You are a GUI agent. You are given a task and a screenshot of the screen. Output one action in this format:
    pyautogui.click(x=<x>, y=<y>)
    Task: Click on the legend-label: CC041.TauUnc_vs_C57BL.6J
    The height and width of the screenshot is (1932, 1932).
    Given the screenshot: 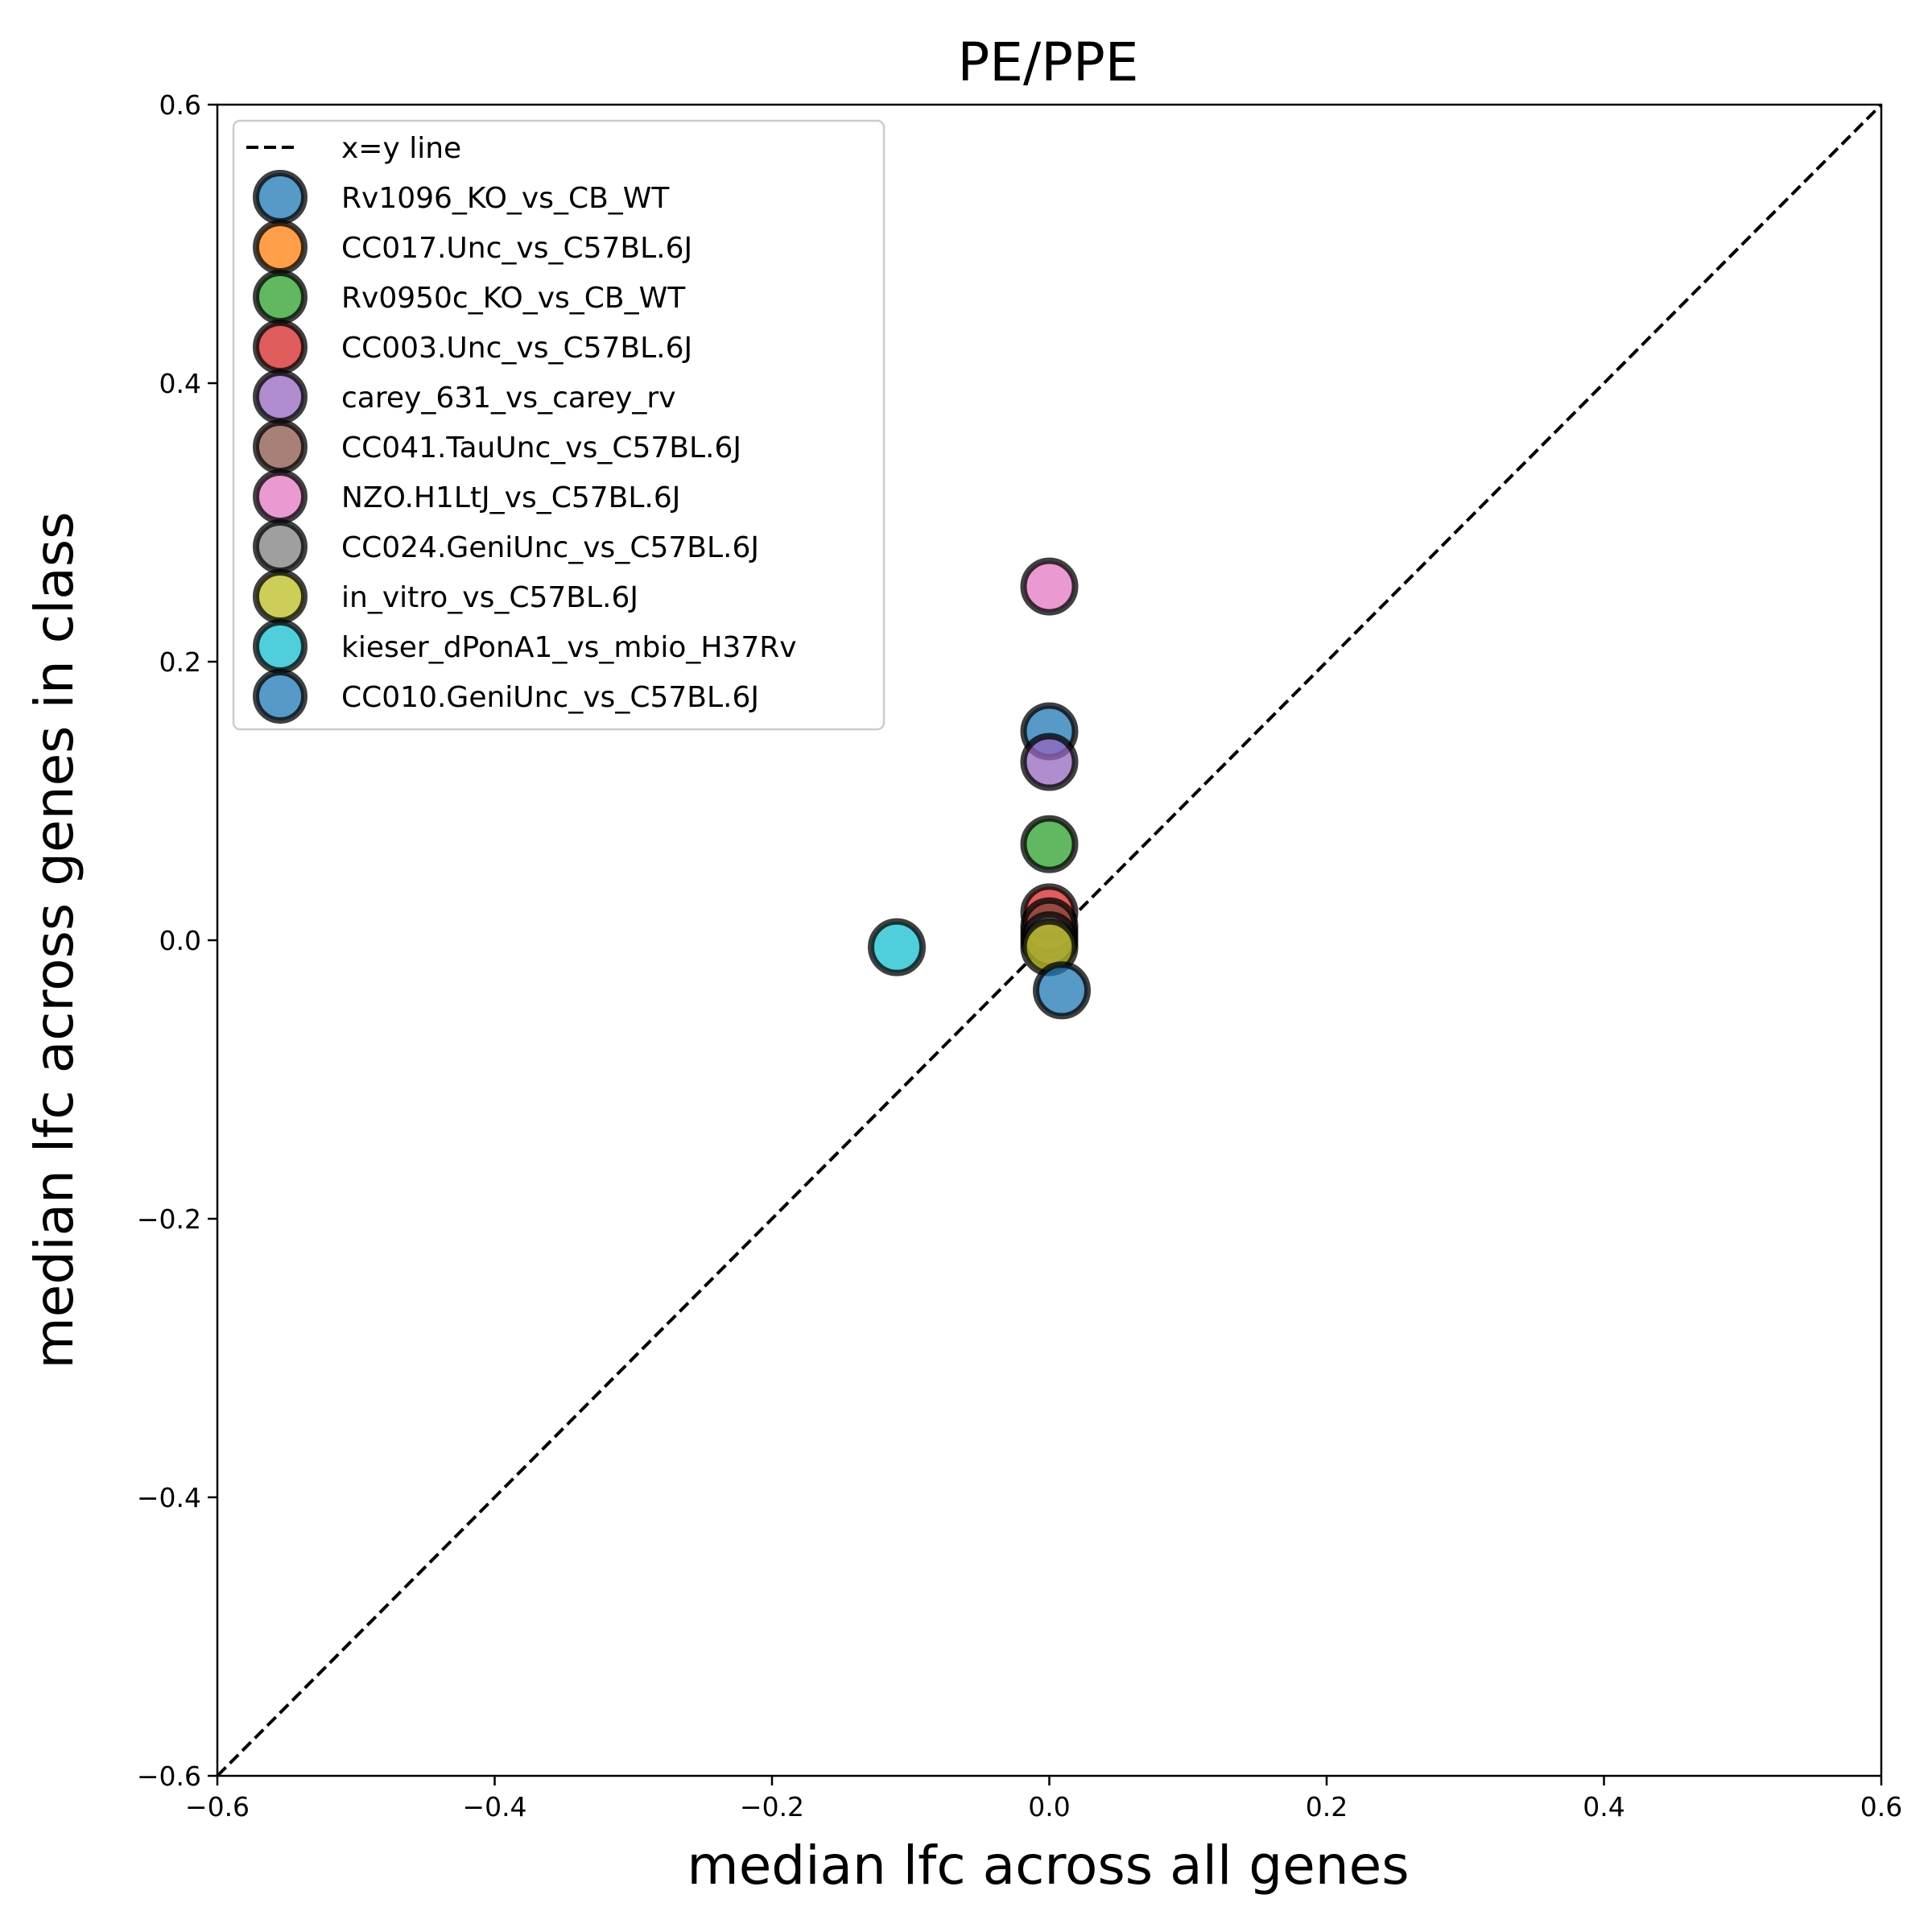 What is the action you would take?
    pyautogui.click(x=541, y=447)
    